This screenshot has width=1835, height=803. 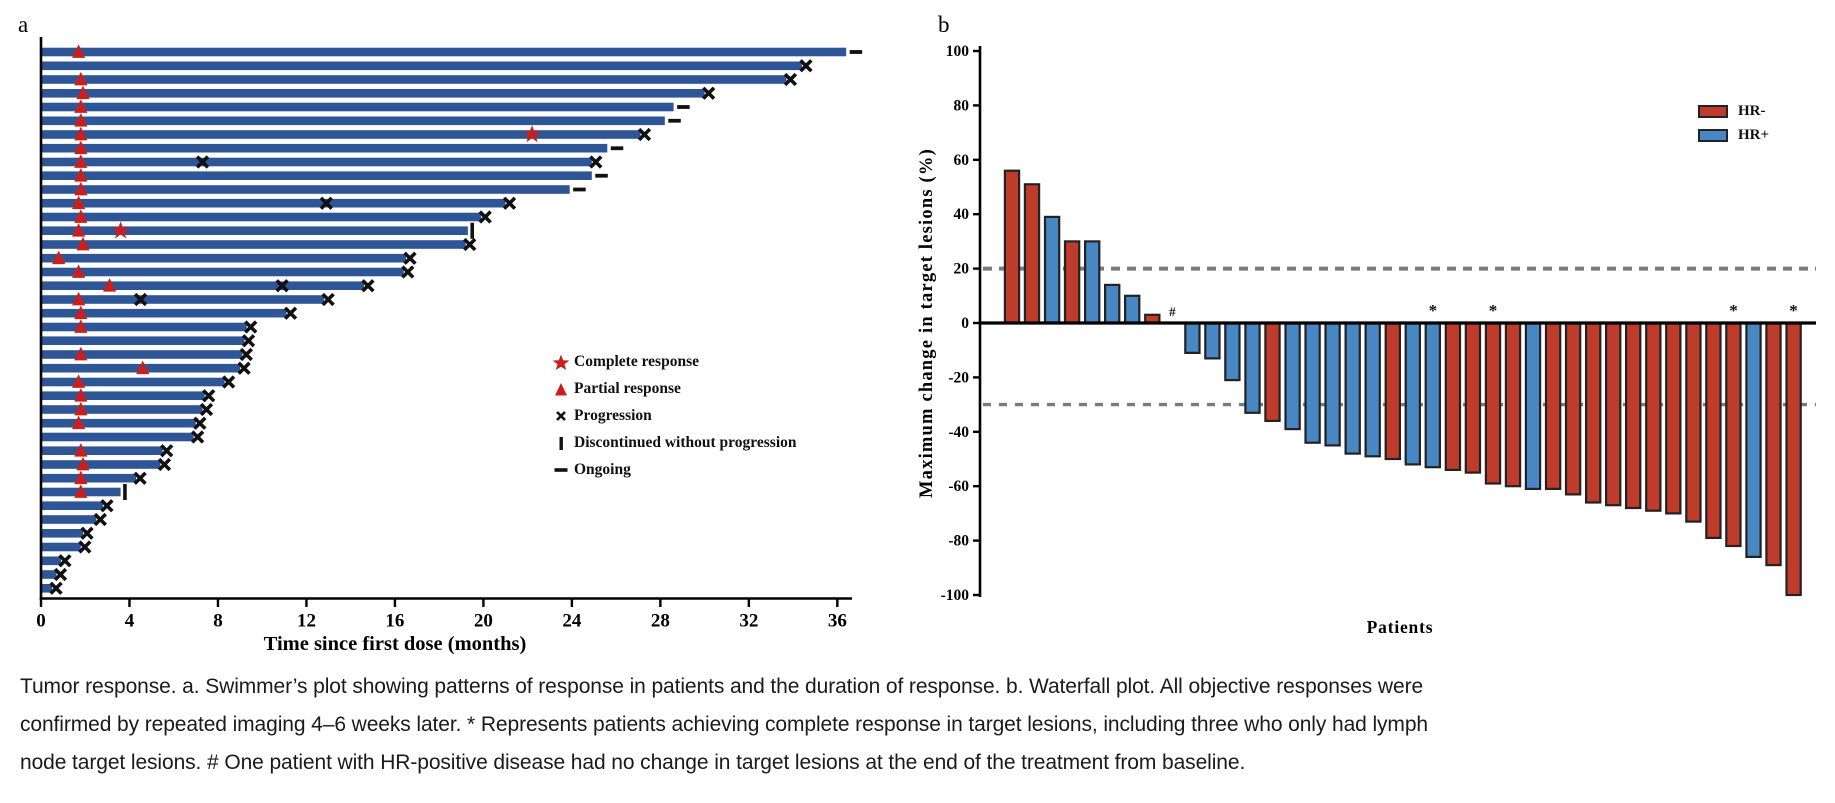 I want to click on y-axis-title: Maximum change in target lesions (%), so click(x=927, y=323).